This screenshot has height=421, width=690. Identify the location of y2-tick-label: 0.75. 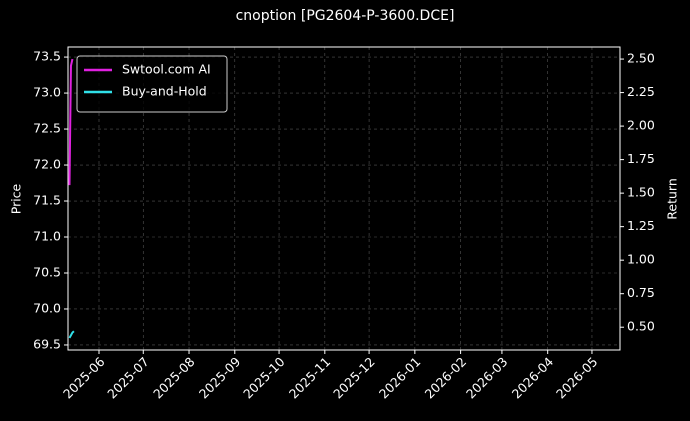
(641, 292).